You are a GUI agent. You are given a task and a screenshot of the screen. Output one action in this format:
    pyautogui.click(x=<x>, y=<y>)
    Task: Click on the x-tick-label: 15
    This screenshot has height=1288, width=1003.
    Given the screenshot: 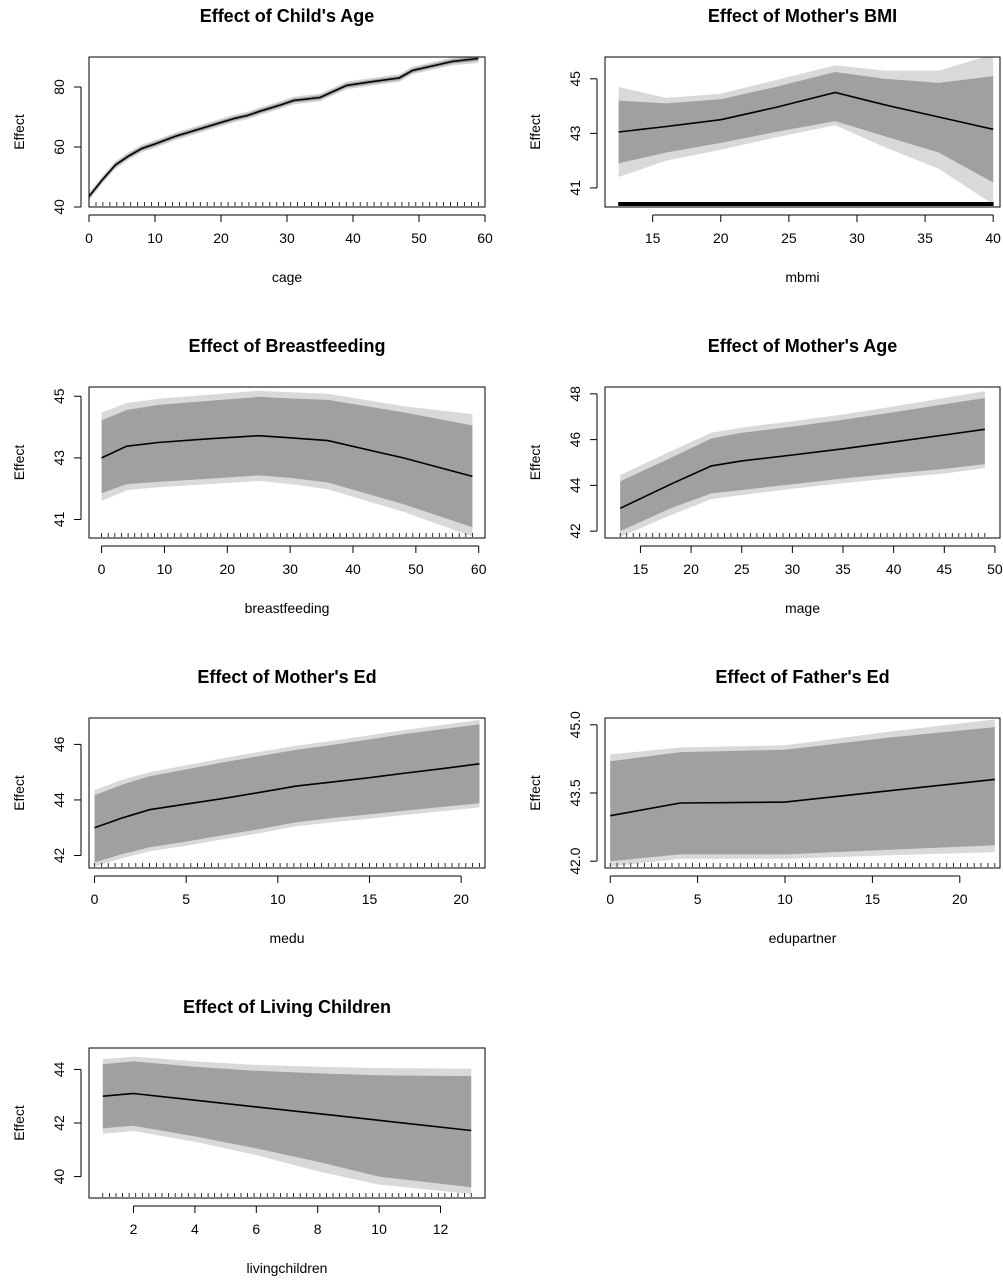 What is the action you would take?
    pyautogui.click(x=873, y=899)
    